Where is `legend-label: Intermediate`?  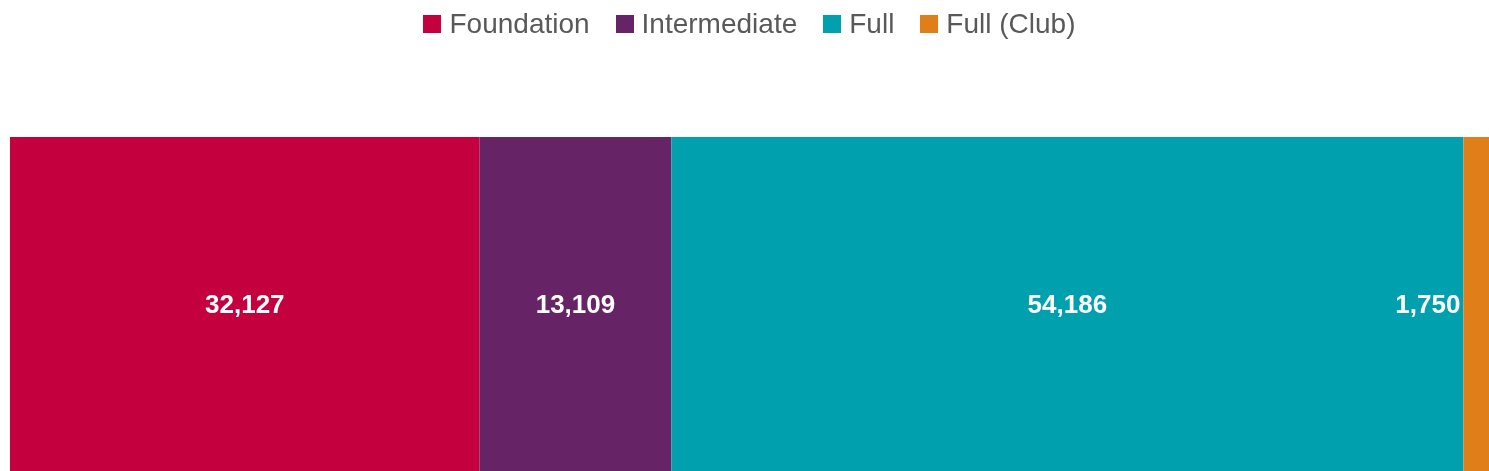
legend-label: Intermediate is located at coordinates (719, 24).